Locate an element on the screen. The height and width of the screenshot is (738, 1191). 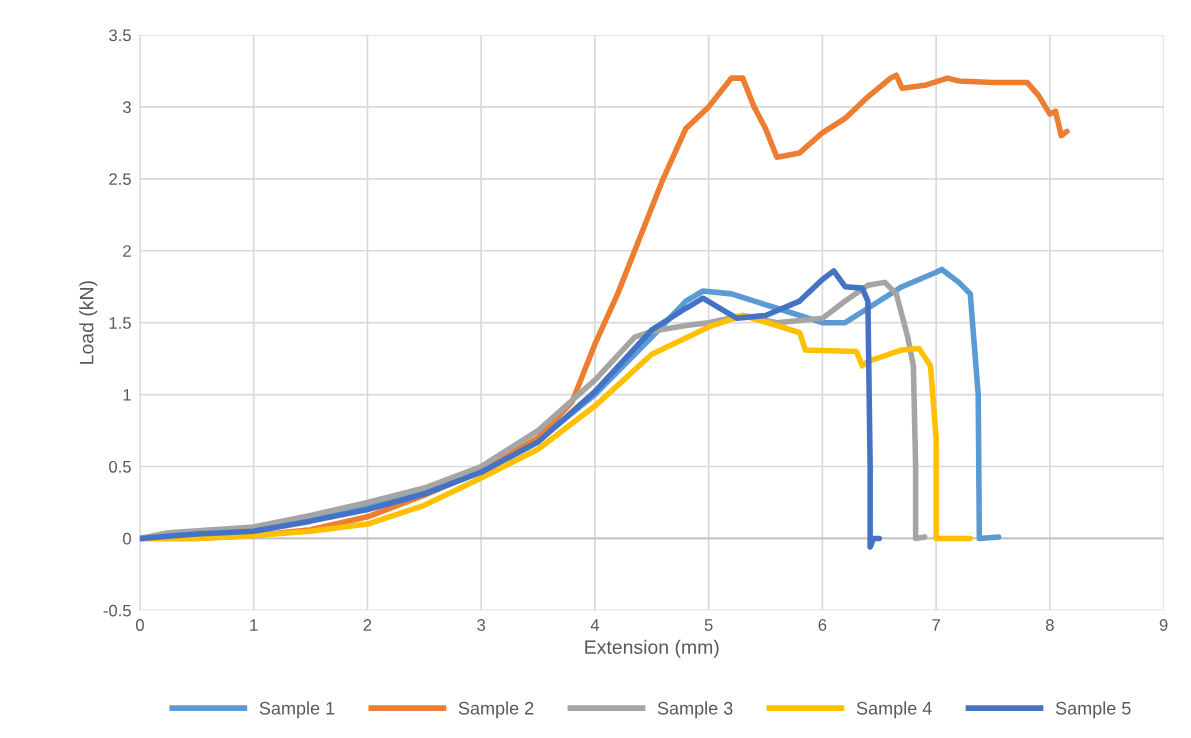
y-tick-label: 0.5 is located at coordinates (120, 466).